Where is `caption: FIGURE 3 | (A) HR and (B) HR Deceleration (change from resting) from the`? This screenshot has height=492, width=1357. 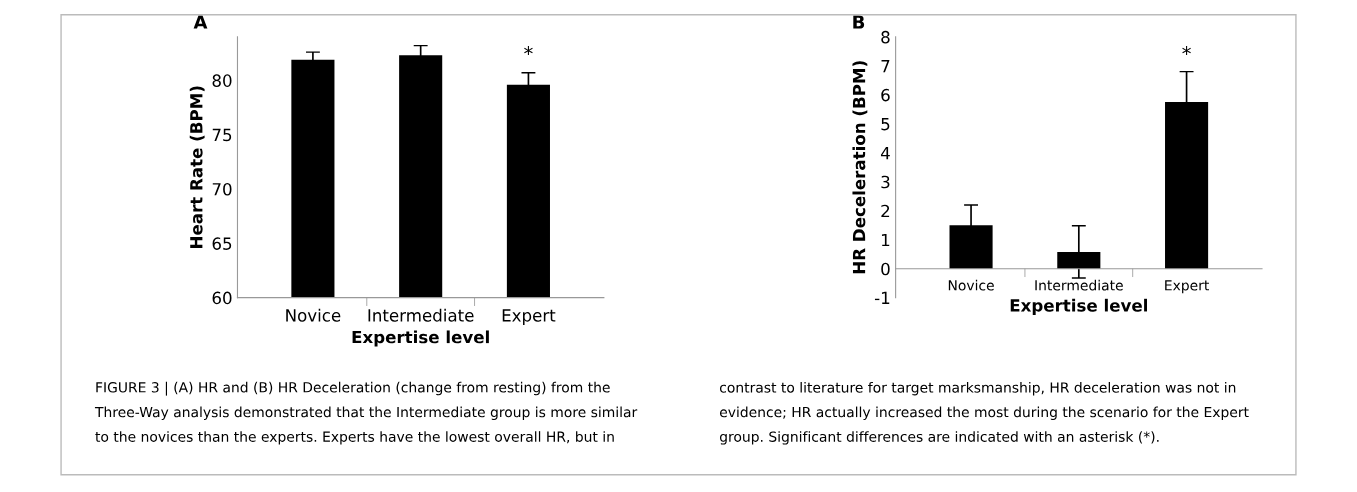 caption: FIGURE 3 | (A) HR and (B) HR Deceleration (change from resting) from the is located at coordinates (353, 388).